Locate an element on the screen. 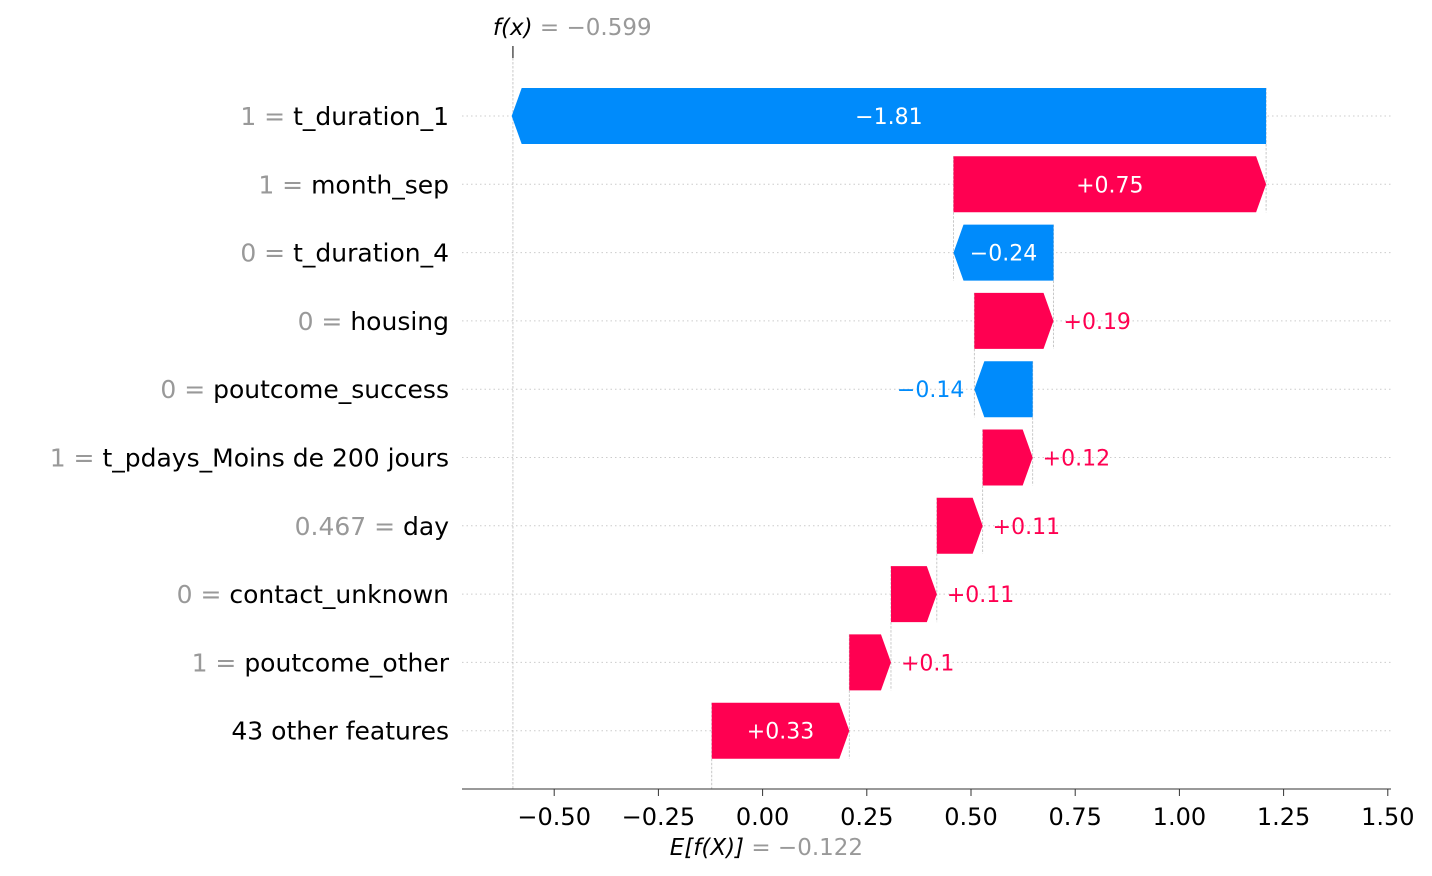 This screenshot has width=1432, height=876. bar-value-label: +0.33 is located at coordinates (780, 732).